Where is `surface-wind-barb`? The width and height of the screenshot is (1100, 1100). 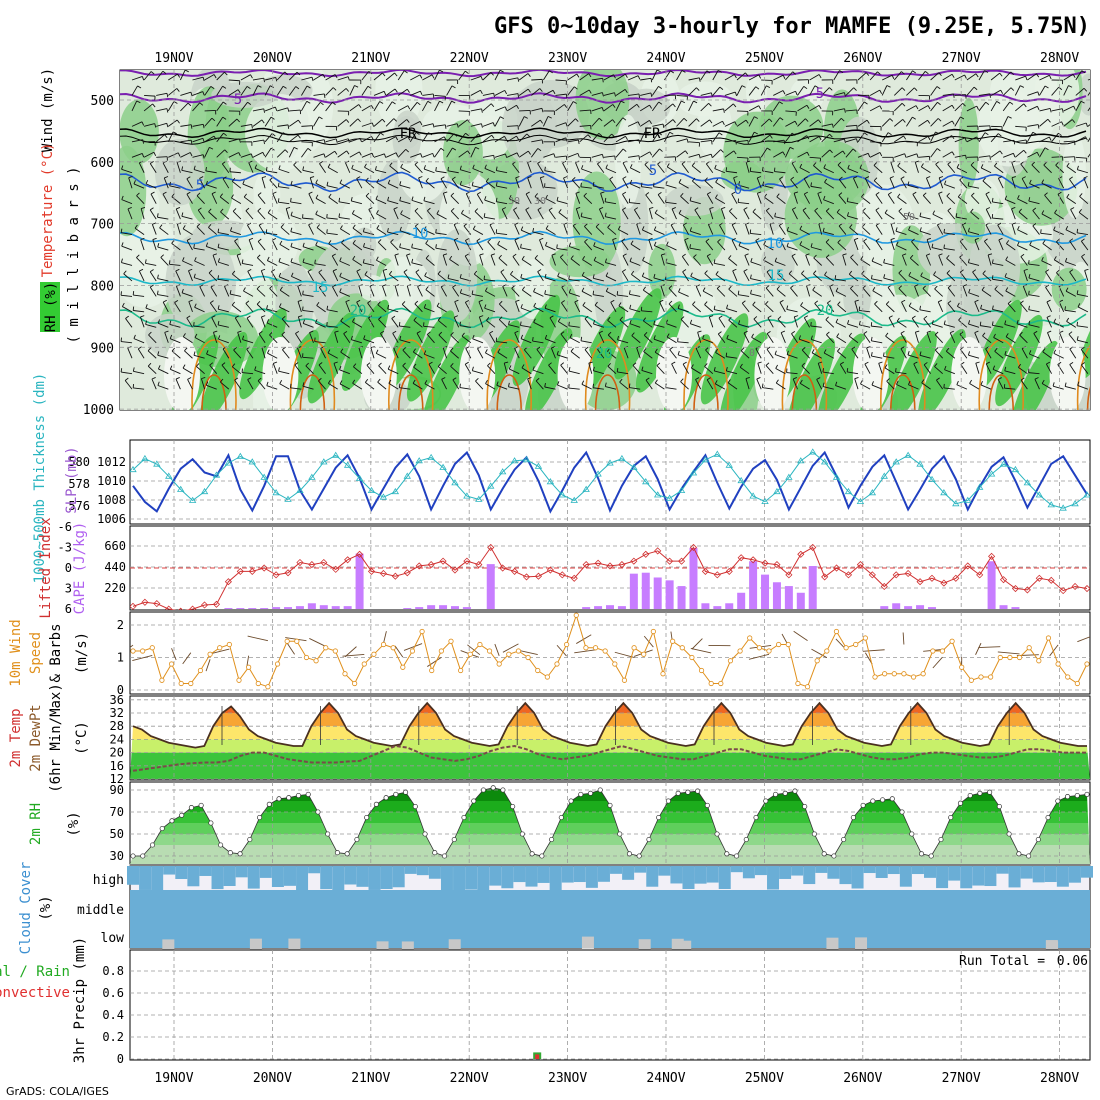 surface-wind-barb is located at coordinates (873, 650).